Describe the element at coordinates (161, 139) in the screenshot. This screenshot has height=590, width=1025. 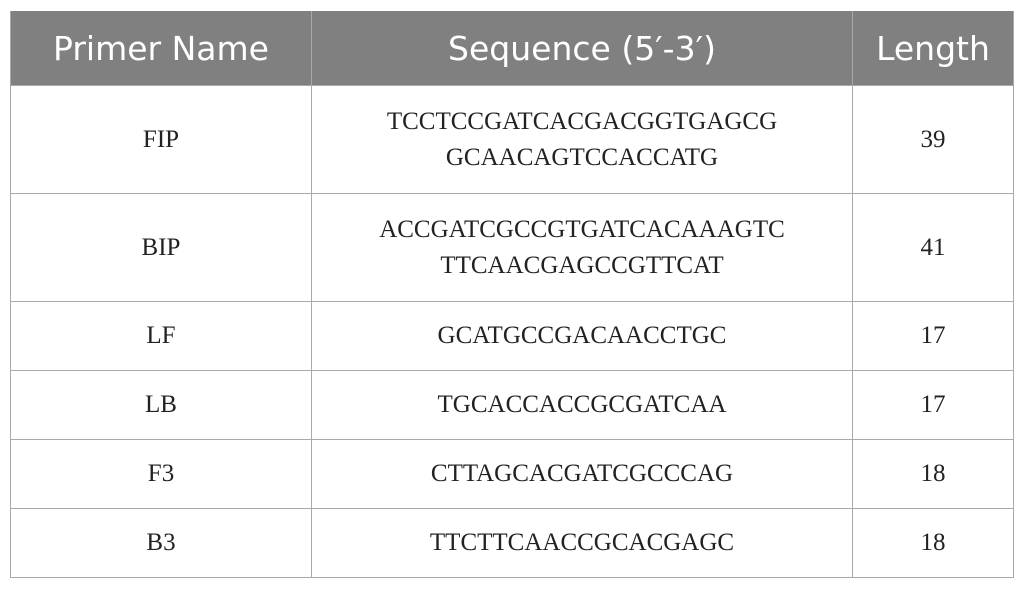
I see `primer-name-cell: FIP` at that location.